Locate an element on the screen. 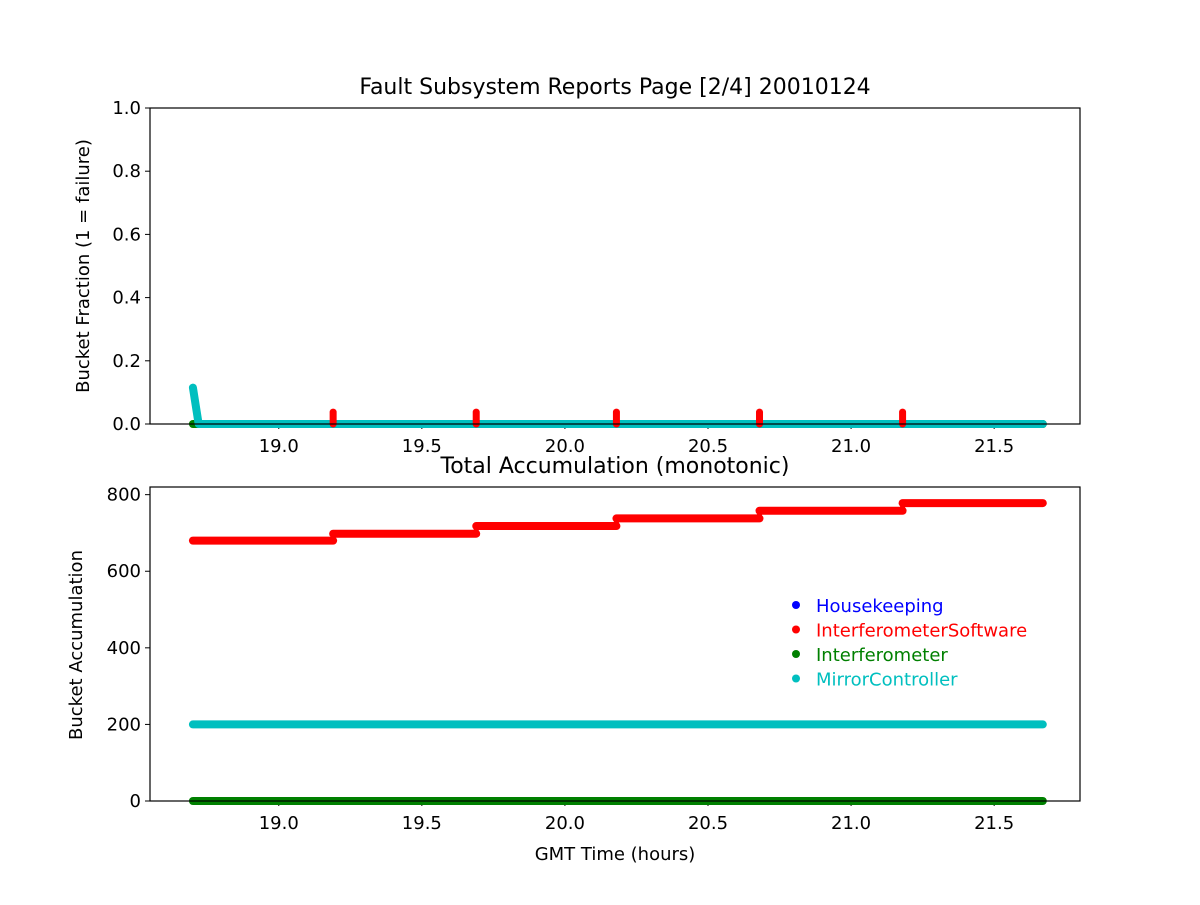 This screenshot has width=1200, height=905. top-x-tick-label: 21.5 is located at coordinates (994, 446).